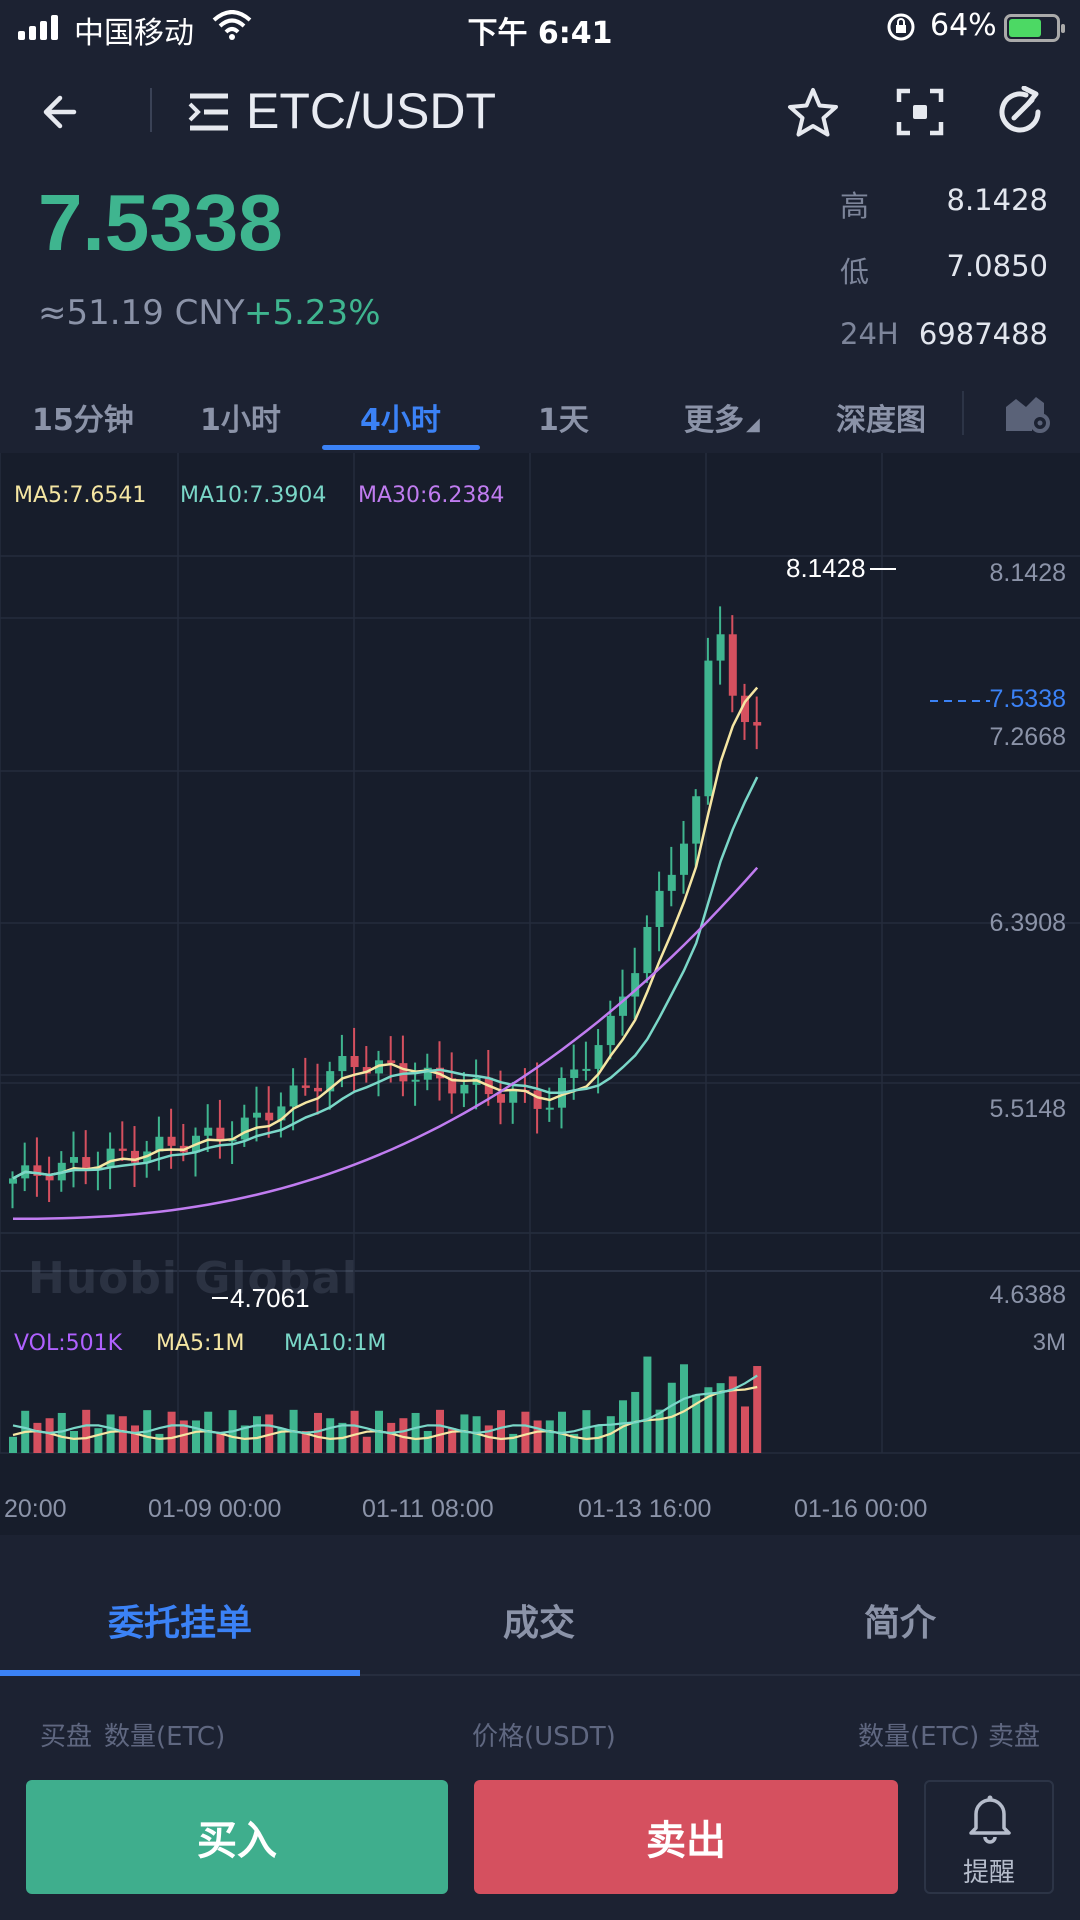 Image resolution: width=1080 pixels, height=1920 pixels. I want to click on tab-trades: 成交, so click(539, 1623).